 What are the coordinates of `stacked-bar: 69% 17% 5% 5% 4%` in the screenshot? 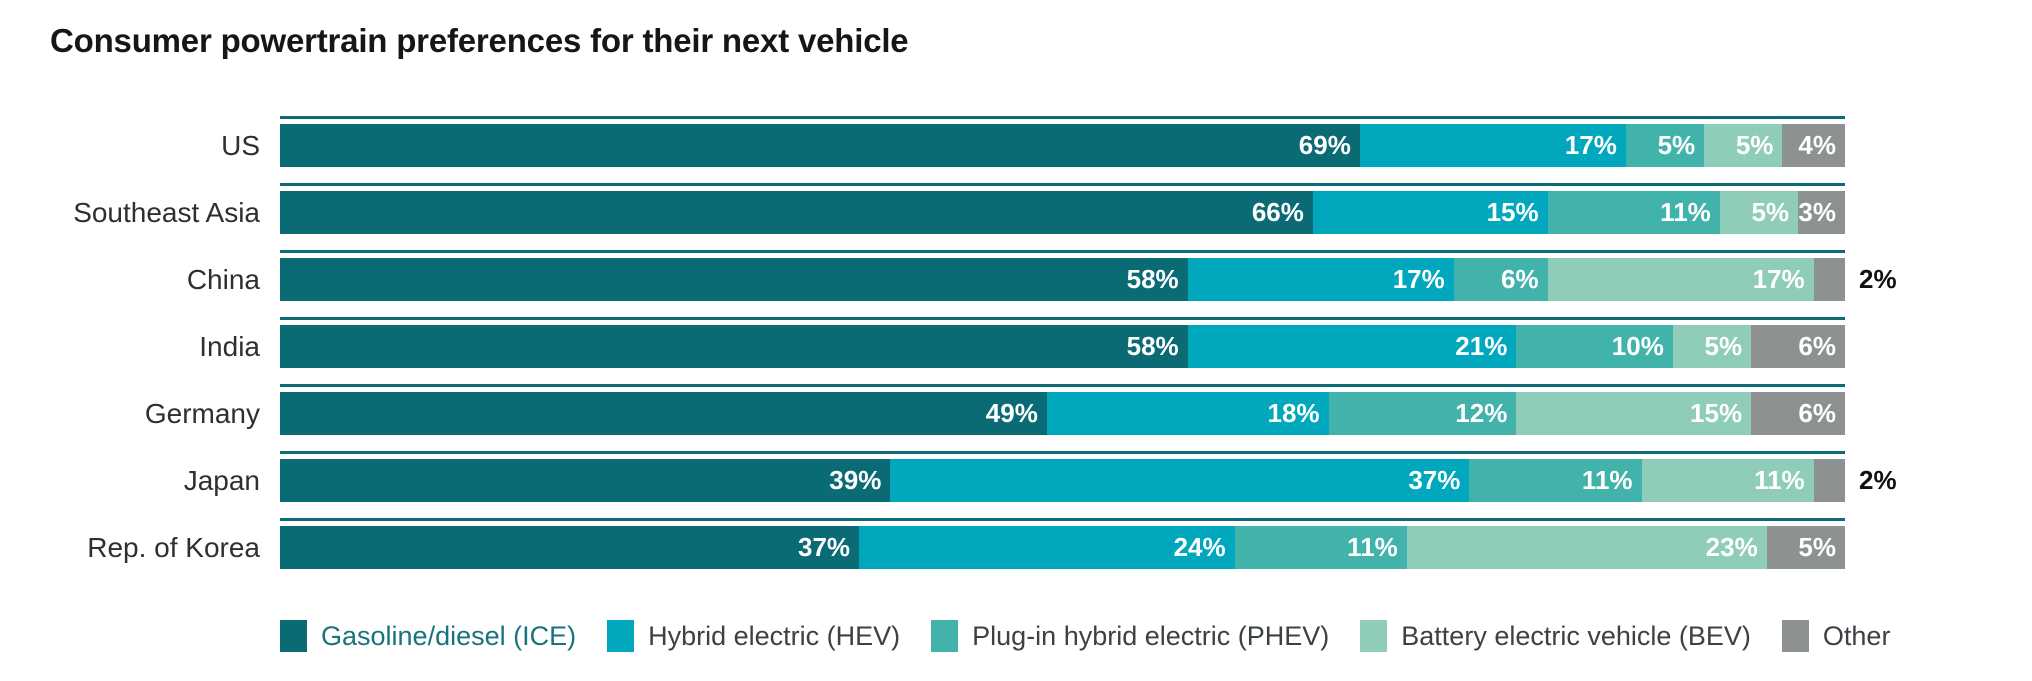 It's located at (1062, 145).